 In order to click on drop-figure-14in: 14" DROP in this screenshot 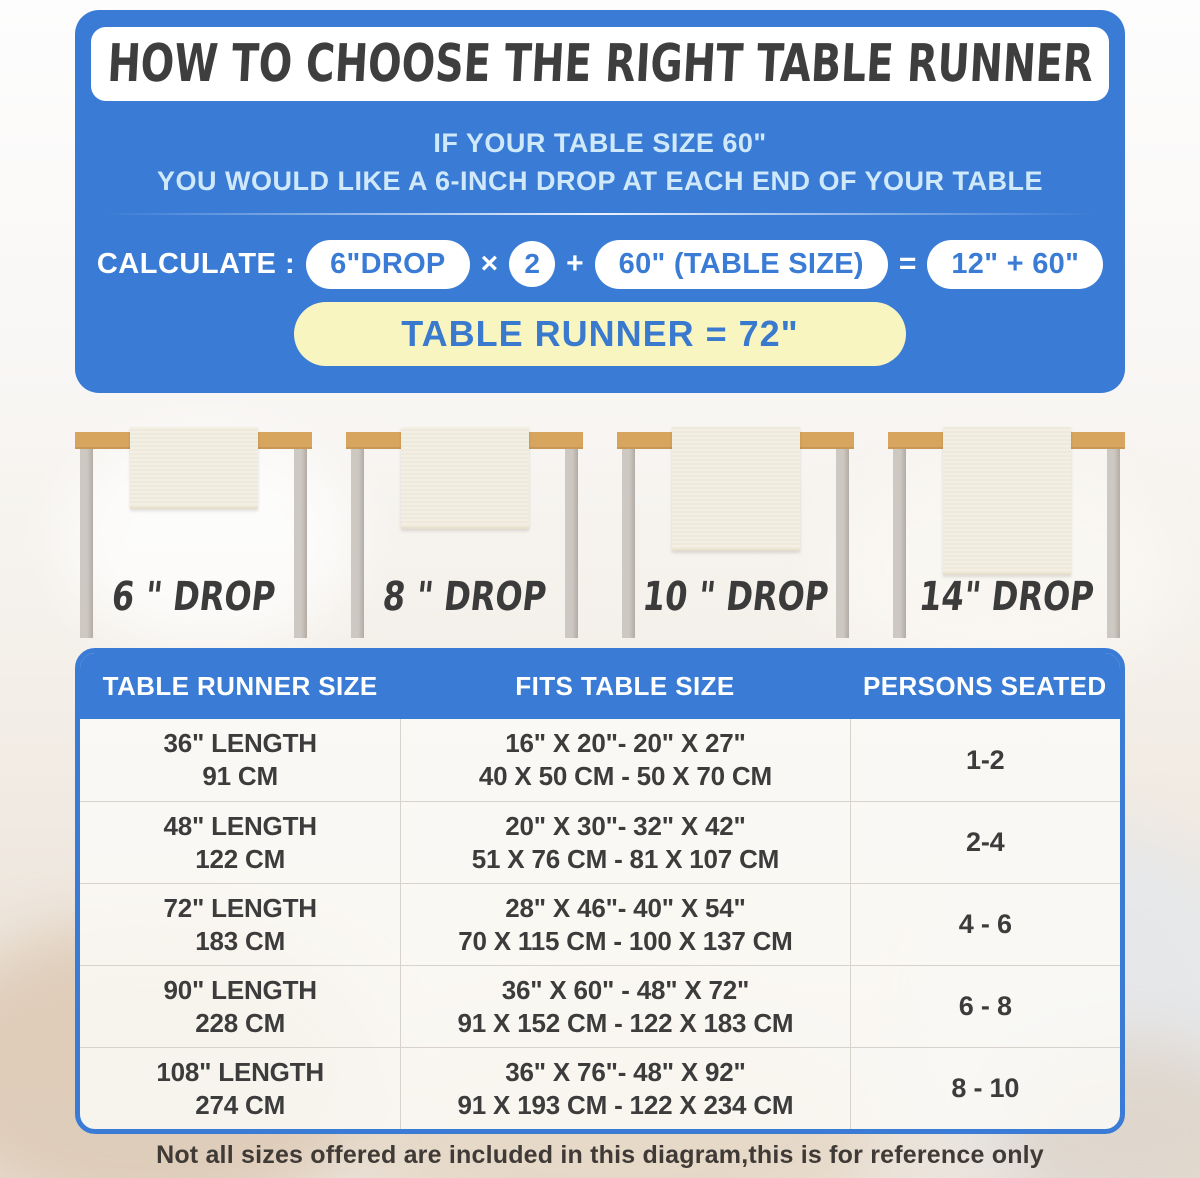, I will do `click(1006, 532)`.